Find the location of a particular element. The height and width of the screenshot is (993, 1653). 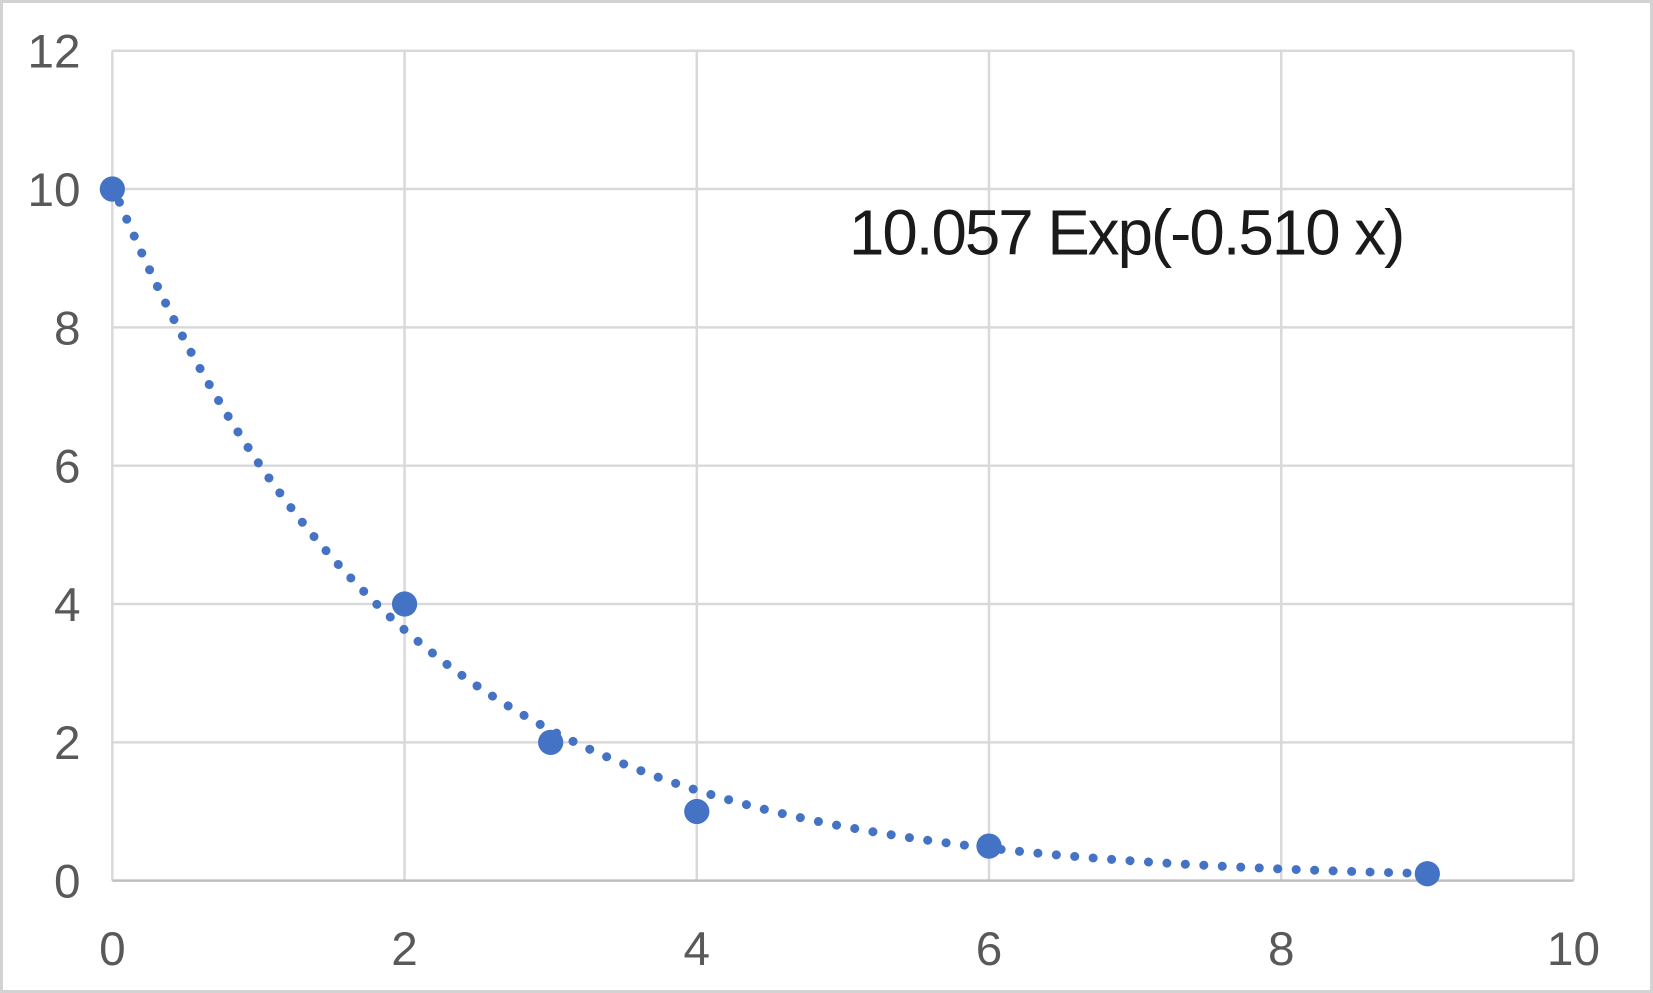

trendline-equation-label: 10.057 Exp(-0.510 x) is located at coordinates (1126, 232).